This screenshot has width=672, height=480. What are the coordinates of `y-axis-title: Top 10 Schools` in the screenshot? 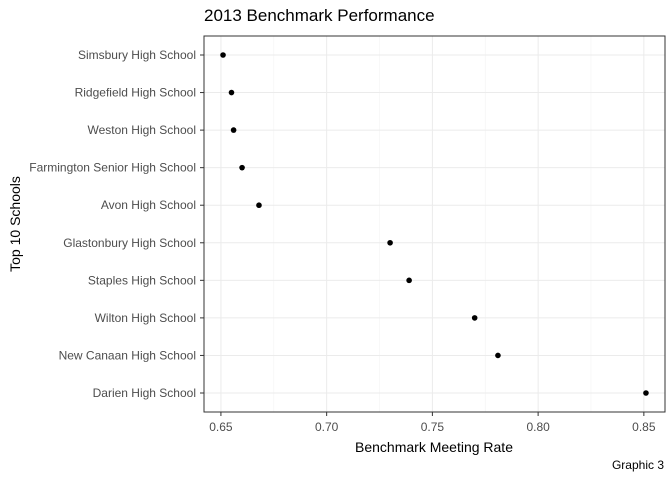 It's located at (15, 224).